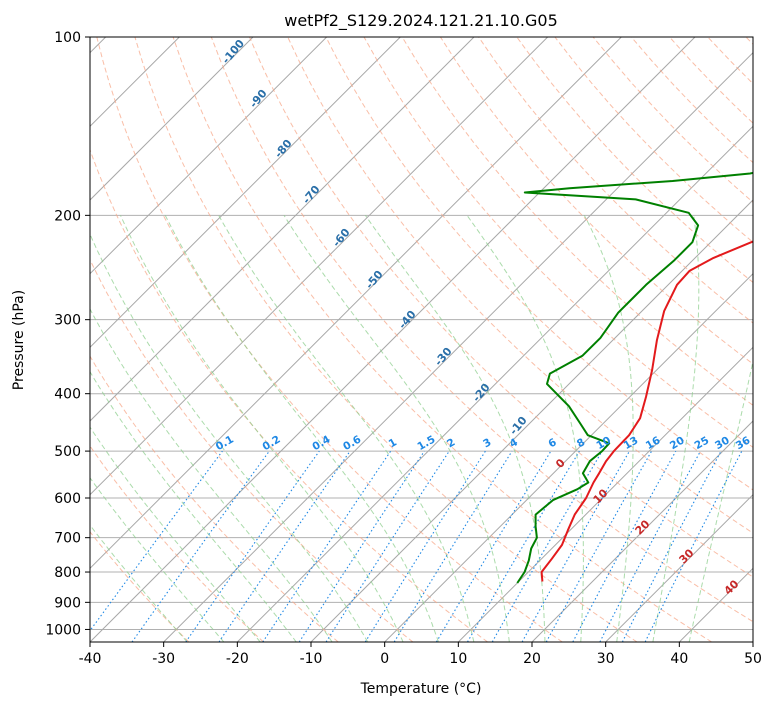 The image size is (775, 708). Describe the element at coordinates (384, 659) in the screenshot. I see `x-tick-label: 0` at that location.